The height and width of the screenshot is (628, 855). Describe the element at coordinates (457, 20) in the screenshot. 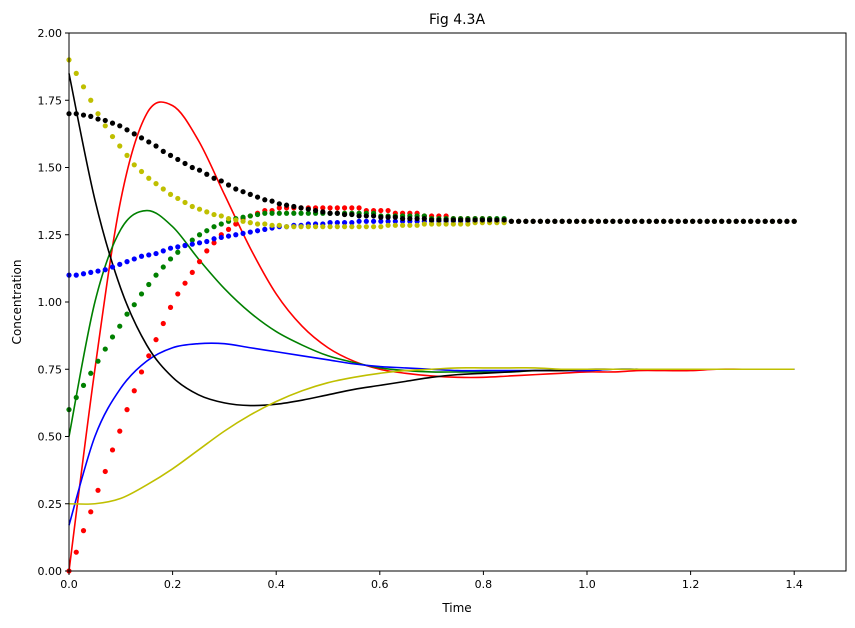

I see `chart-title: Fig 4.3A` at that location.